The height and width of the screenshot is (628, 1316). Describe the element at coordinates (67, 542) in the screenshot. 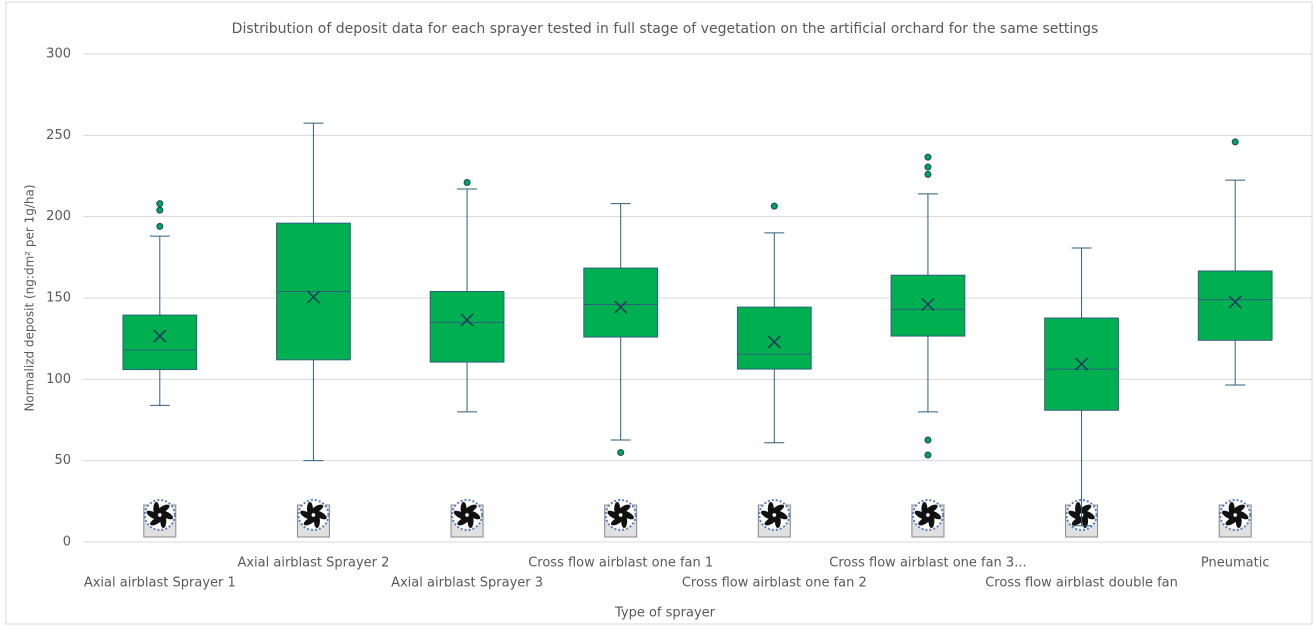

I see `y-tick-label: 0` at that location.